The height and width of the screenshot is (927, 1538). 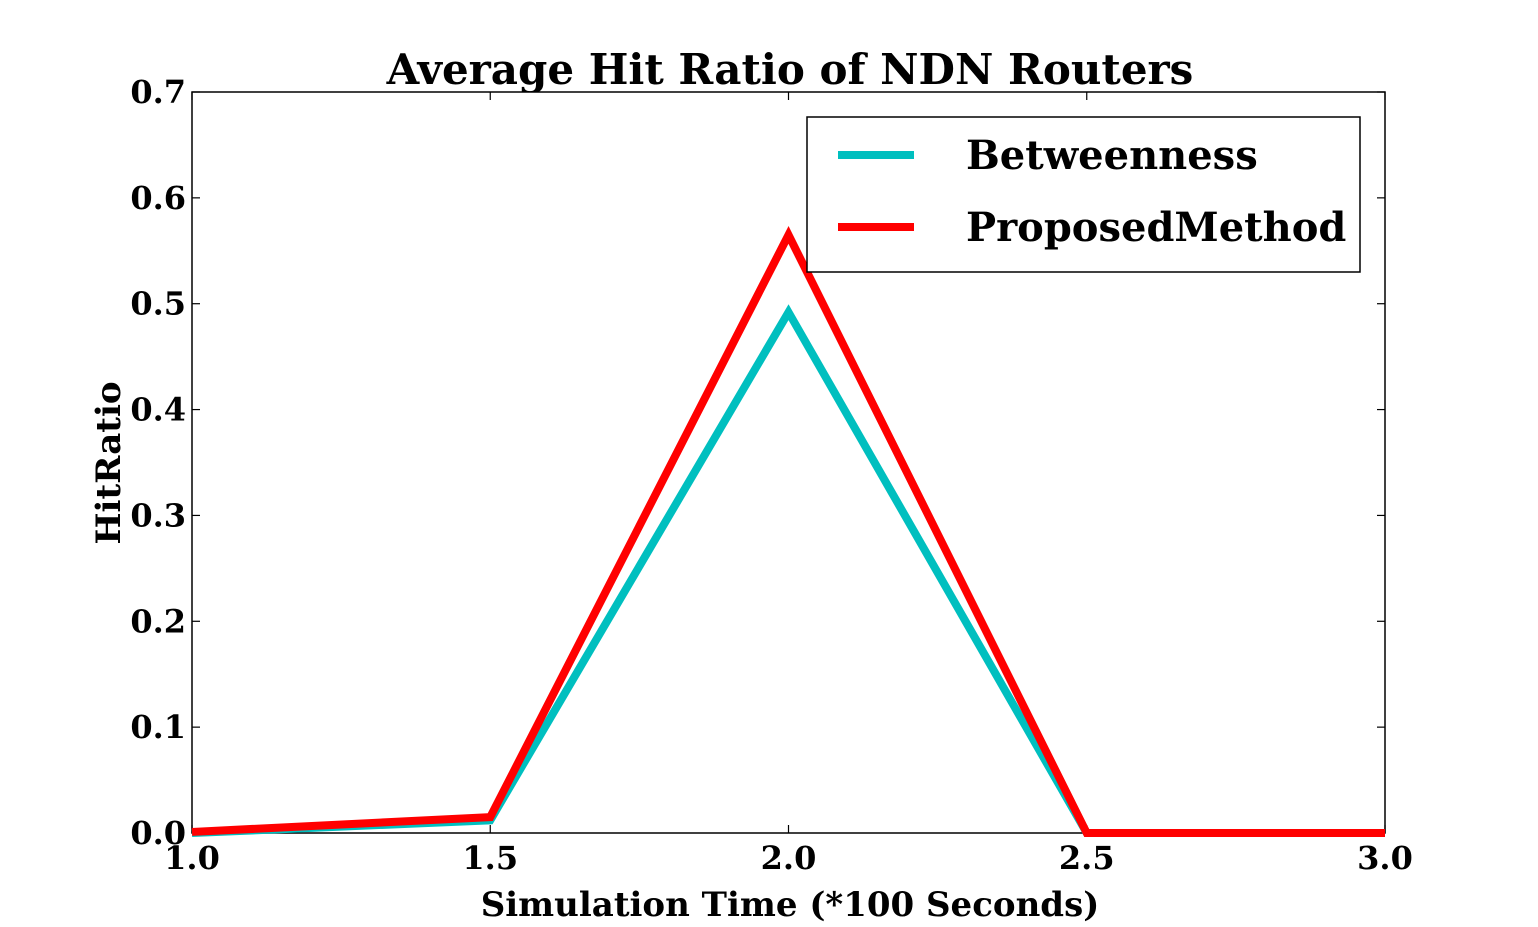 I want to click on y-tick-label: 0.4, so click(x=158, y=410).